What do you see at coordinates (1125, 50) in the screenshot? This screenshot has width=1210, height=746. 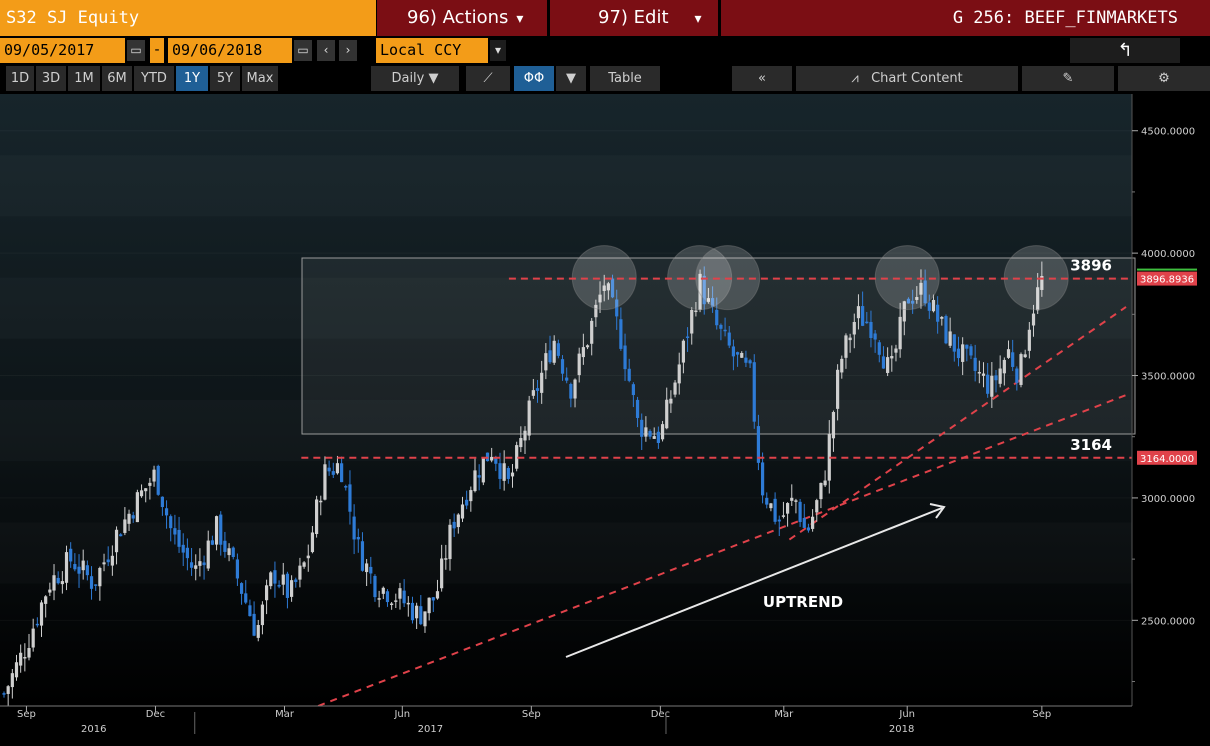 I see `back-arrow-icon: ↰` at bounding box center [1125, 50].